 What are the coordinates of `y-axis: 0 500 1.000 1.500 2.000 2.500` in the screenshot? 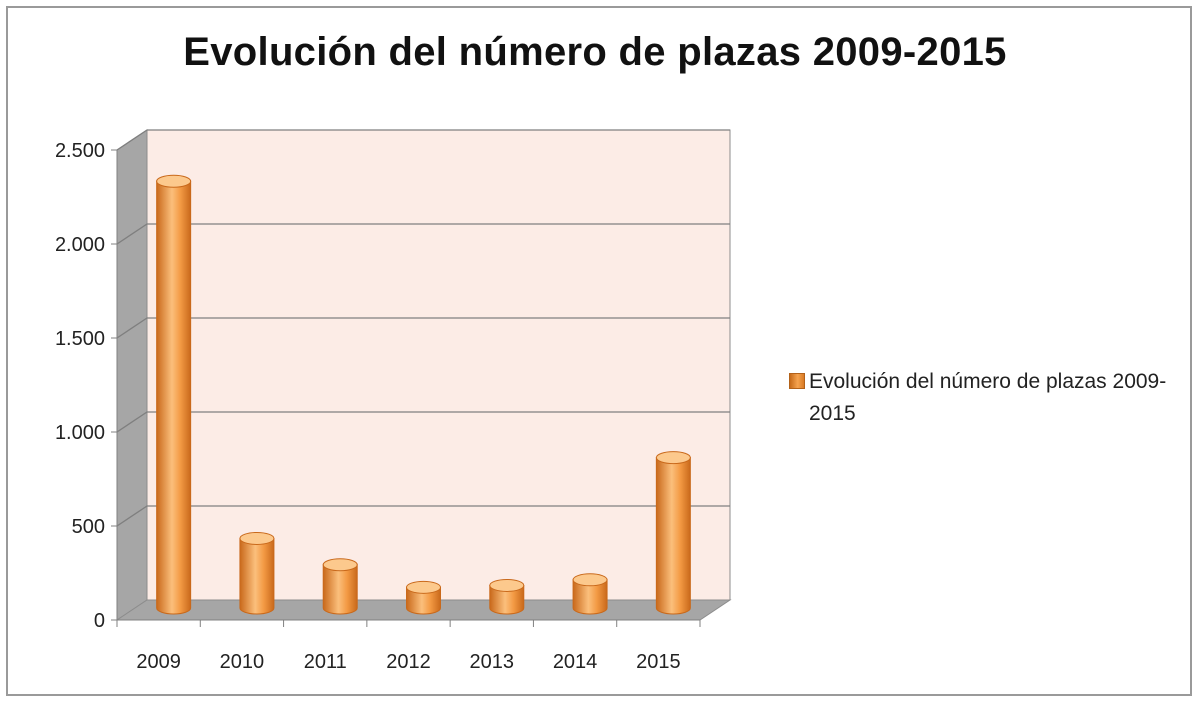 It's located at (86, 386).